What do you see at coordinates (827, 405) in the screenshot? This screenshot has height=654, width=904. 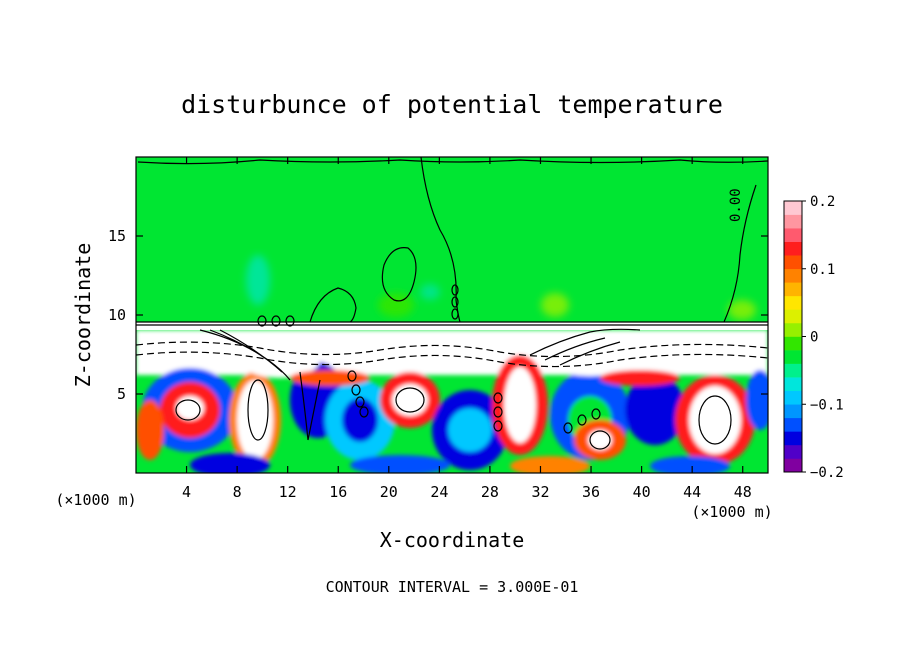 I see `colorbar-tick-label-3: −0.1` at bounding box center [827, 405].